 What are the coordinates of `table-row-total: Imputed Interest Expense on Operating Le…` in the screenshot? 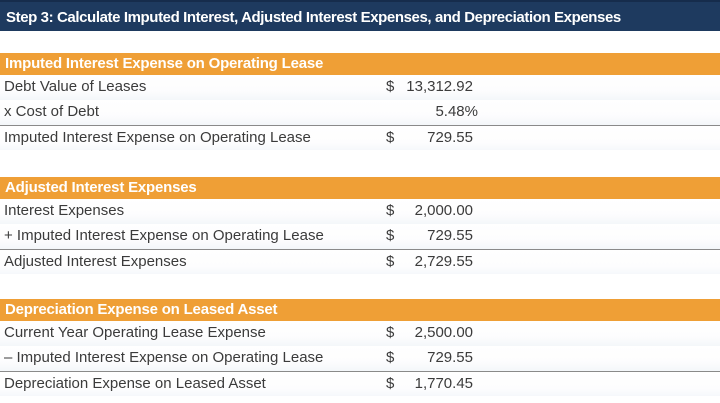 It's located at (360, 137).